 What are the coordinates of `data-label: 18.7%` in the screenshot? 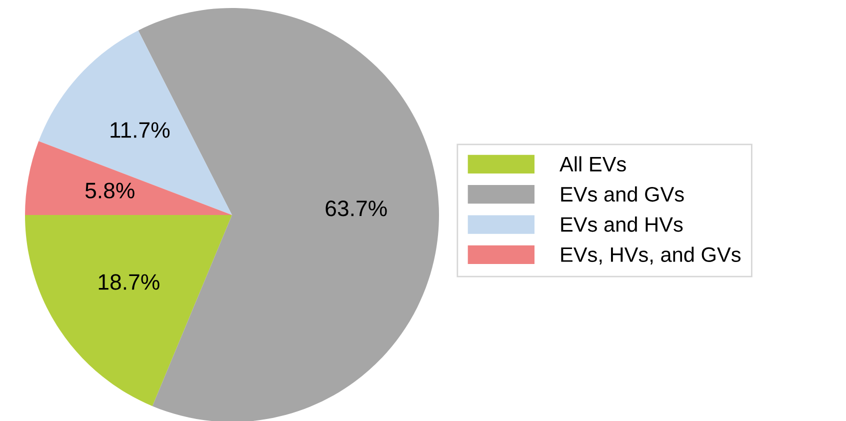 It's located at (129, 282).